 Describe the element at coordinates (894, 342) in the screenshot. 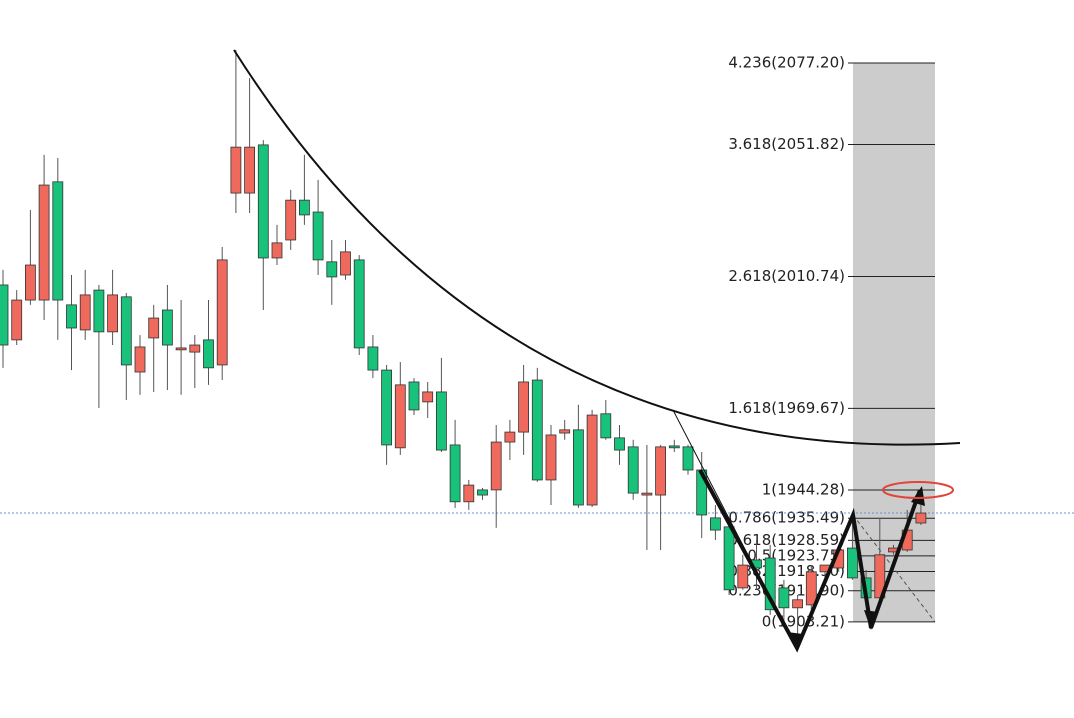

I see `fib-zone` at that location.